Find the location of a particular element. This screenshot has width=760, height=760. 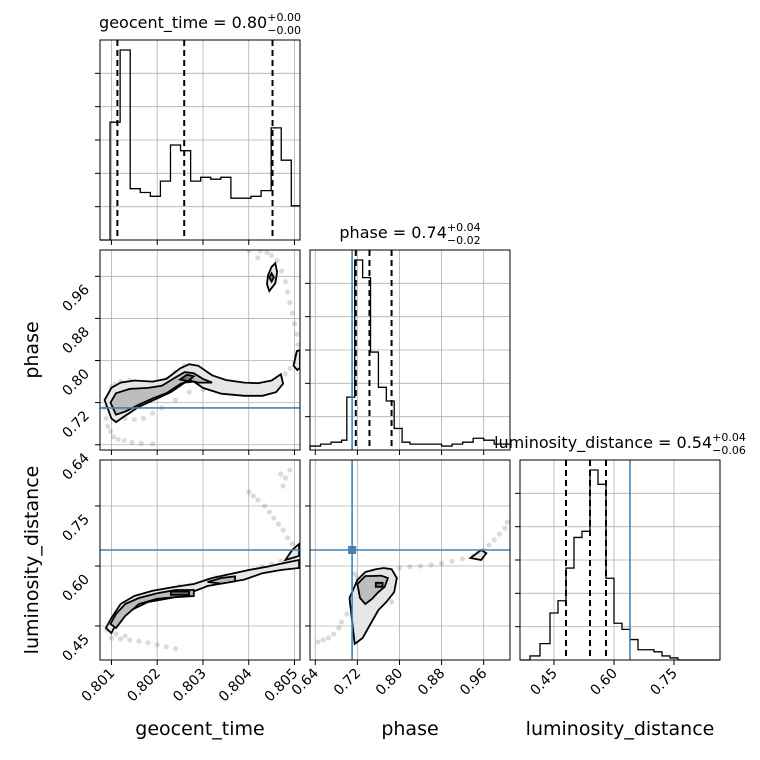

panel-title-phase: phase = 0.74+0.04 −0.02 is located at coordinates (409, 234).